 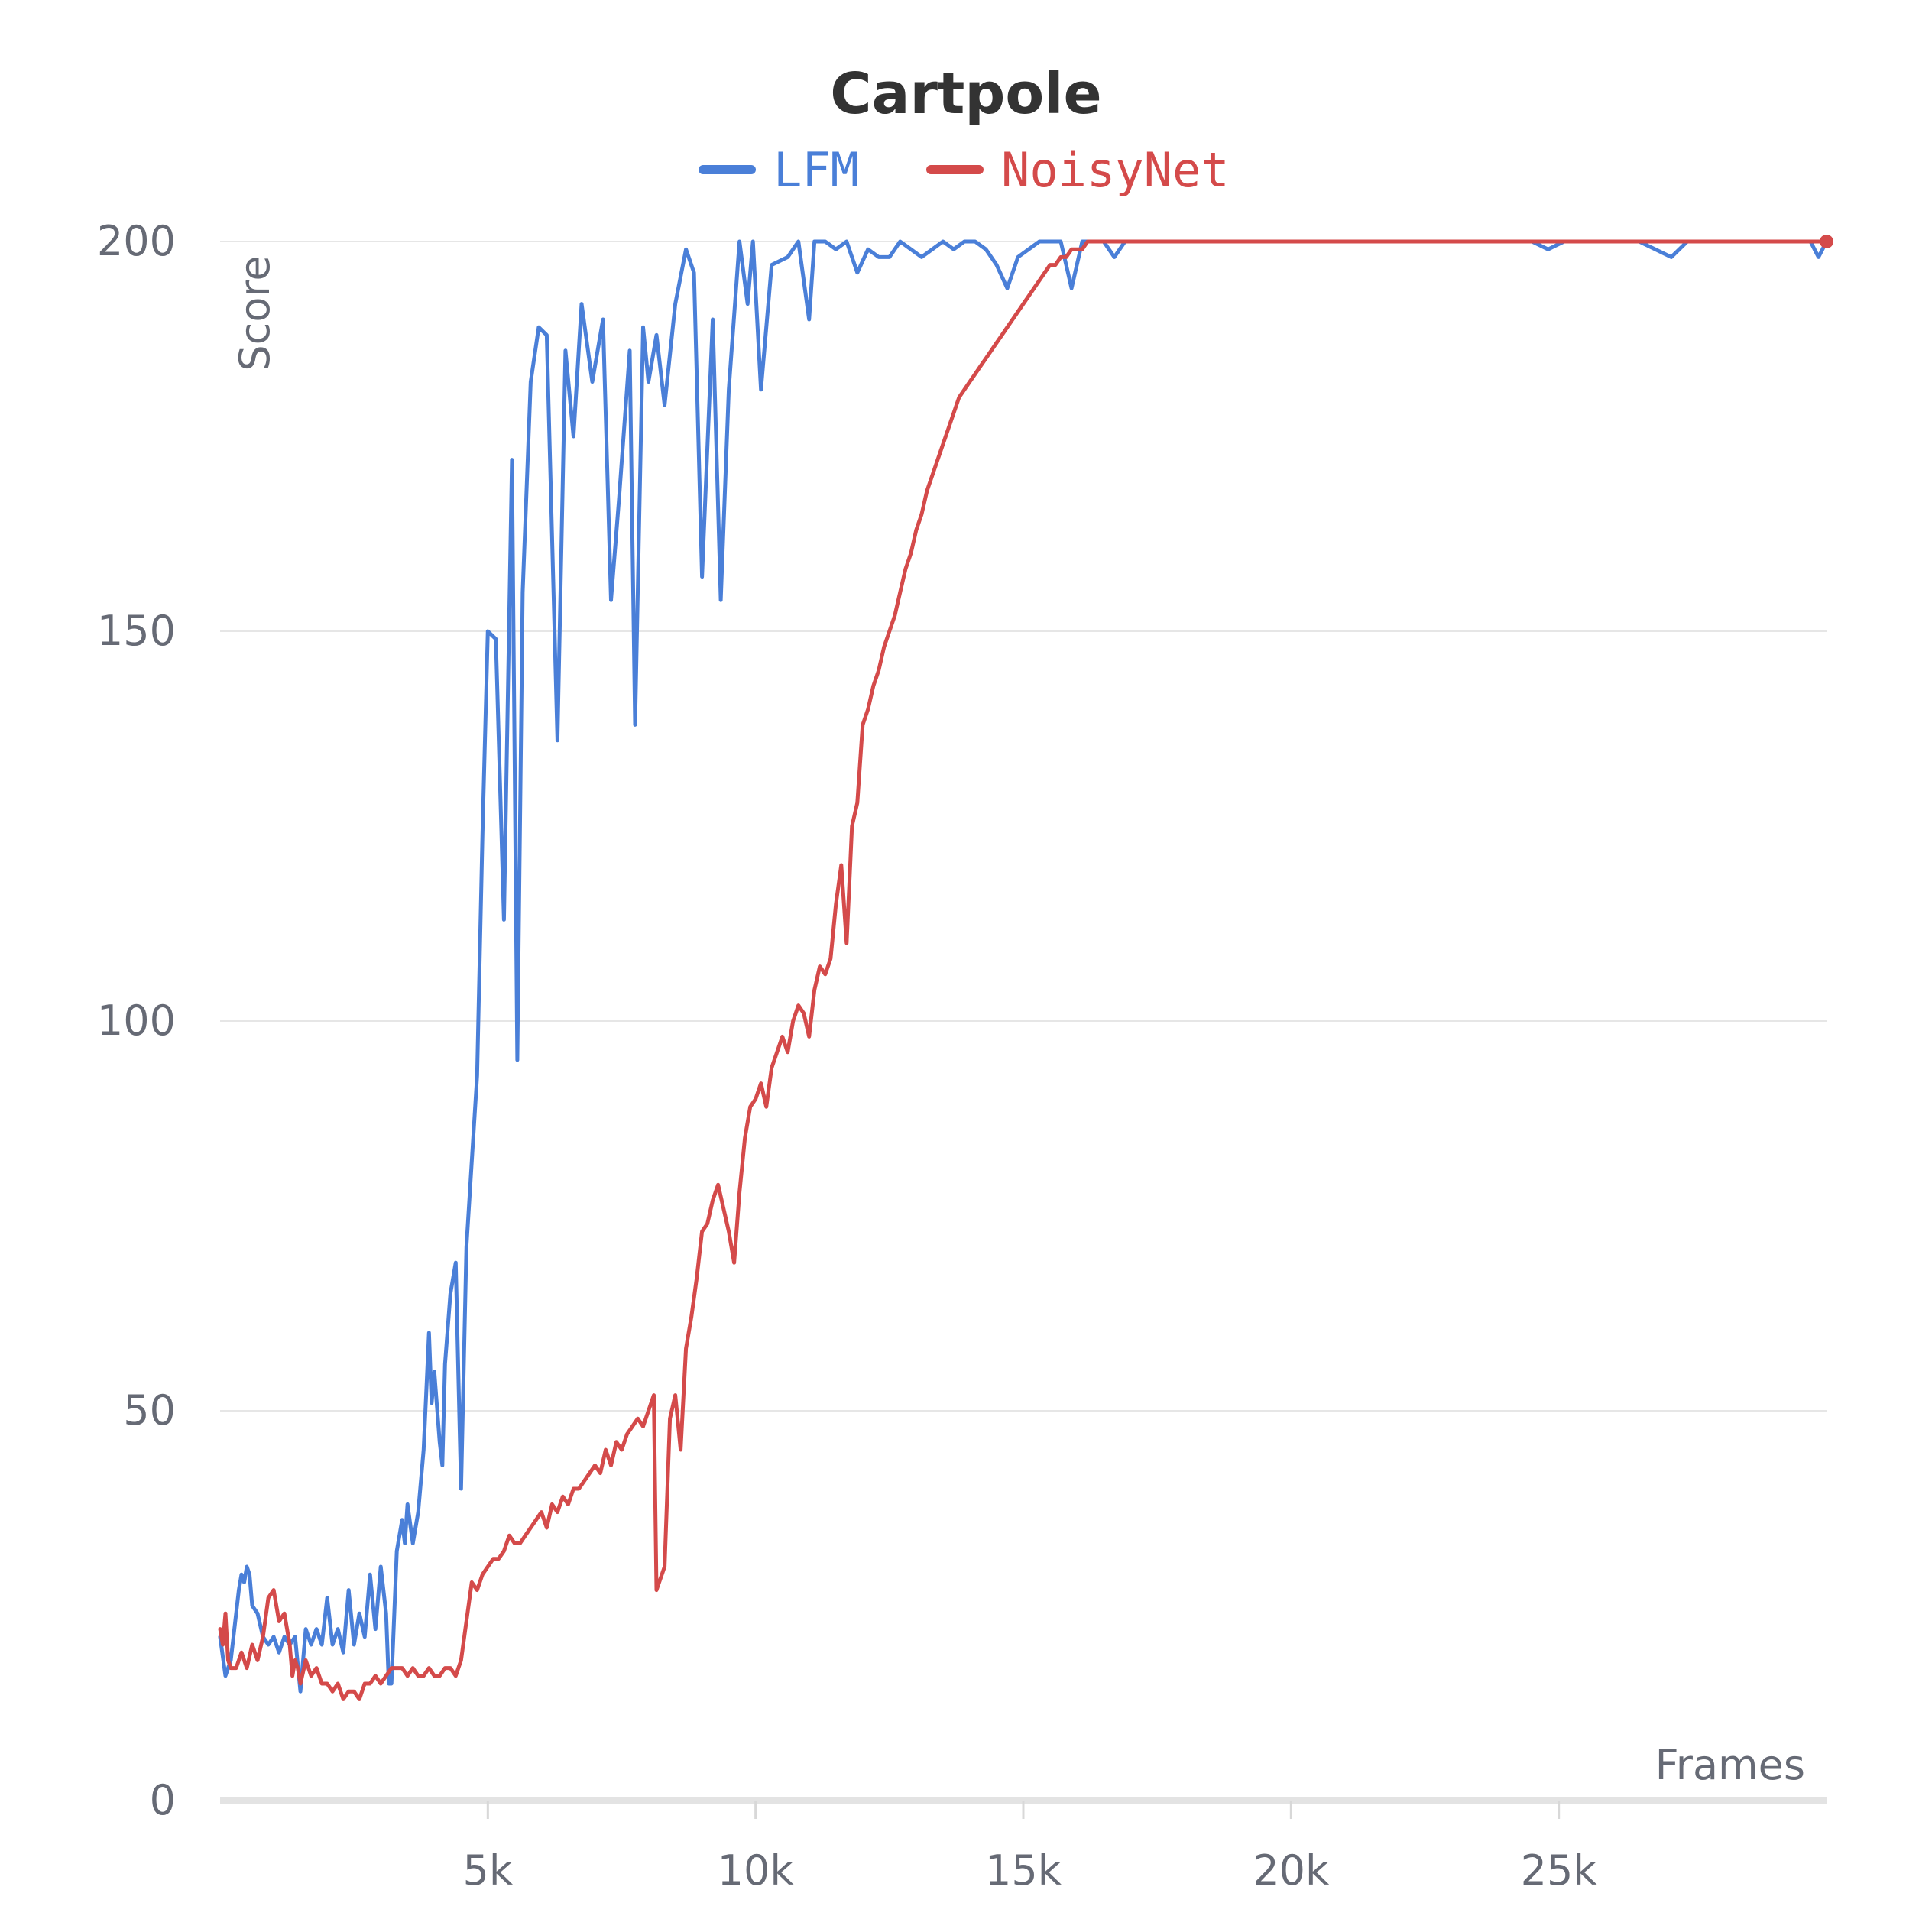 What do you see at coordinates (149, 1410) in the screenshot?
I see `y-tick-label: 50` at bounding box center [149, 1410].